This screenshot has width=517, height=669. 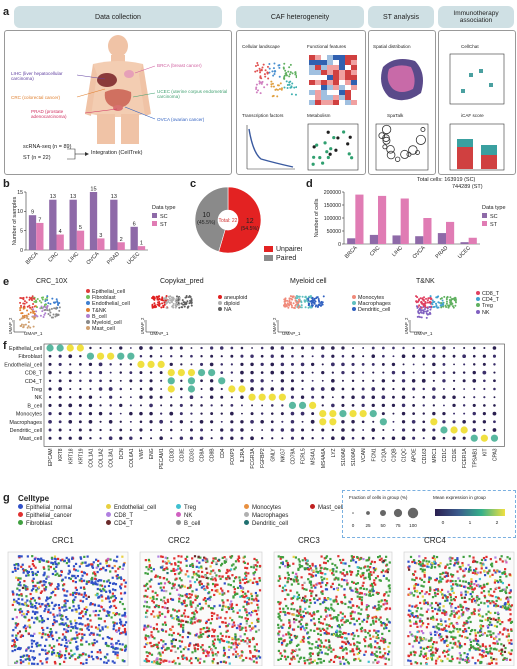 I want to click on dotplot-gene-label: CD8A, so click(x=203, y=455).